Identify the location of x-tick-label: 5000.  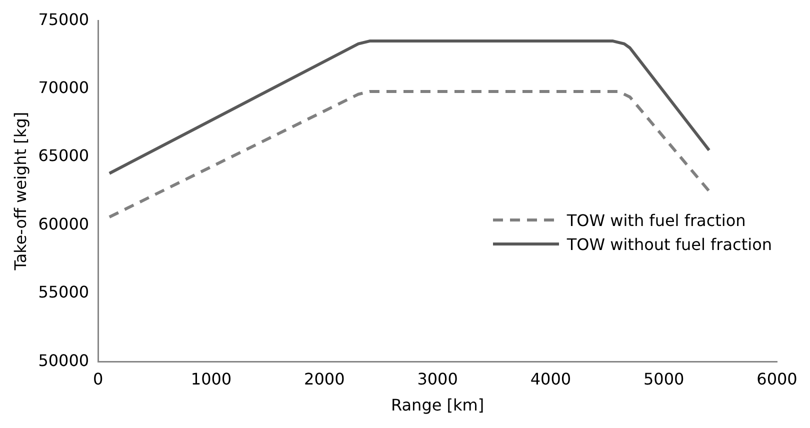
(663, 378).